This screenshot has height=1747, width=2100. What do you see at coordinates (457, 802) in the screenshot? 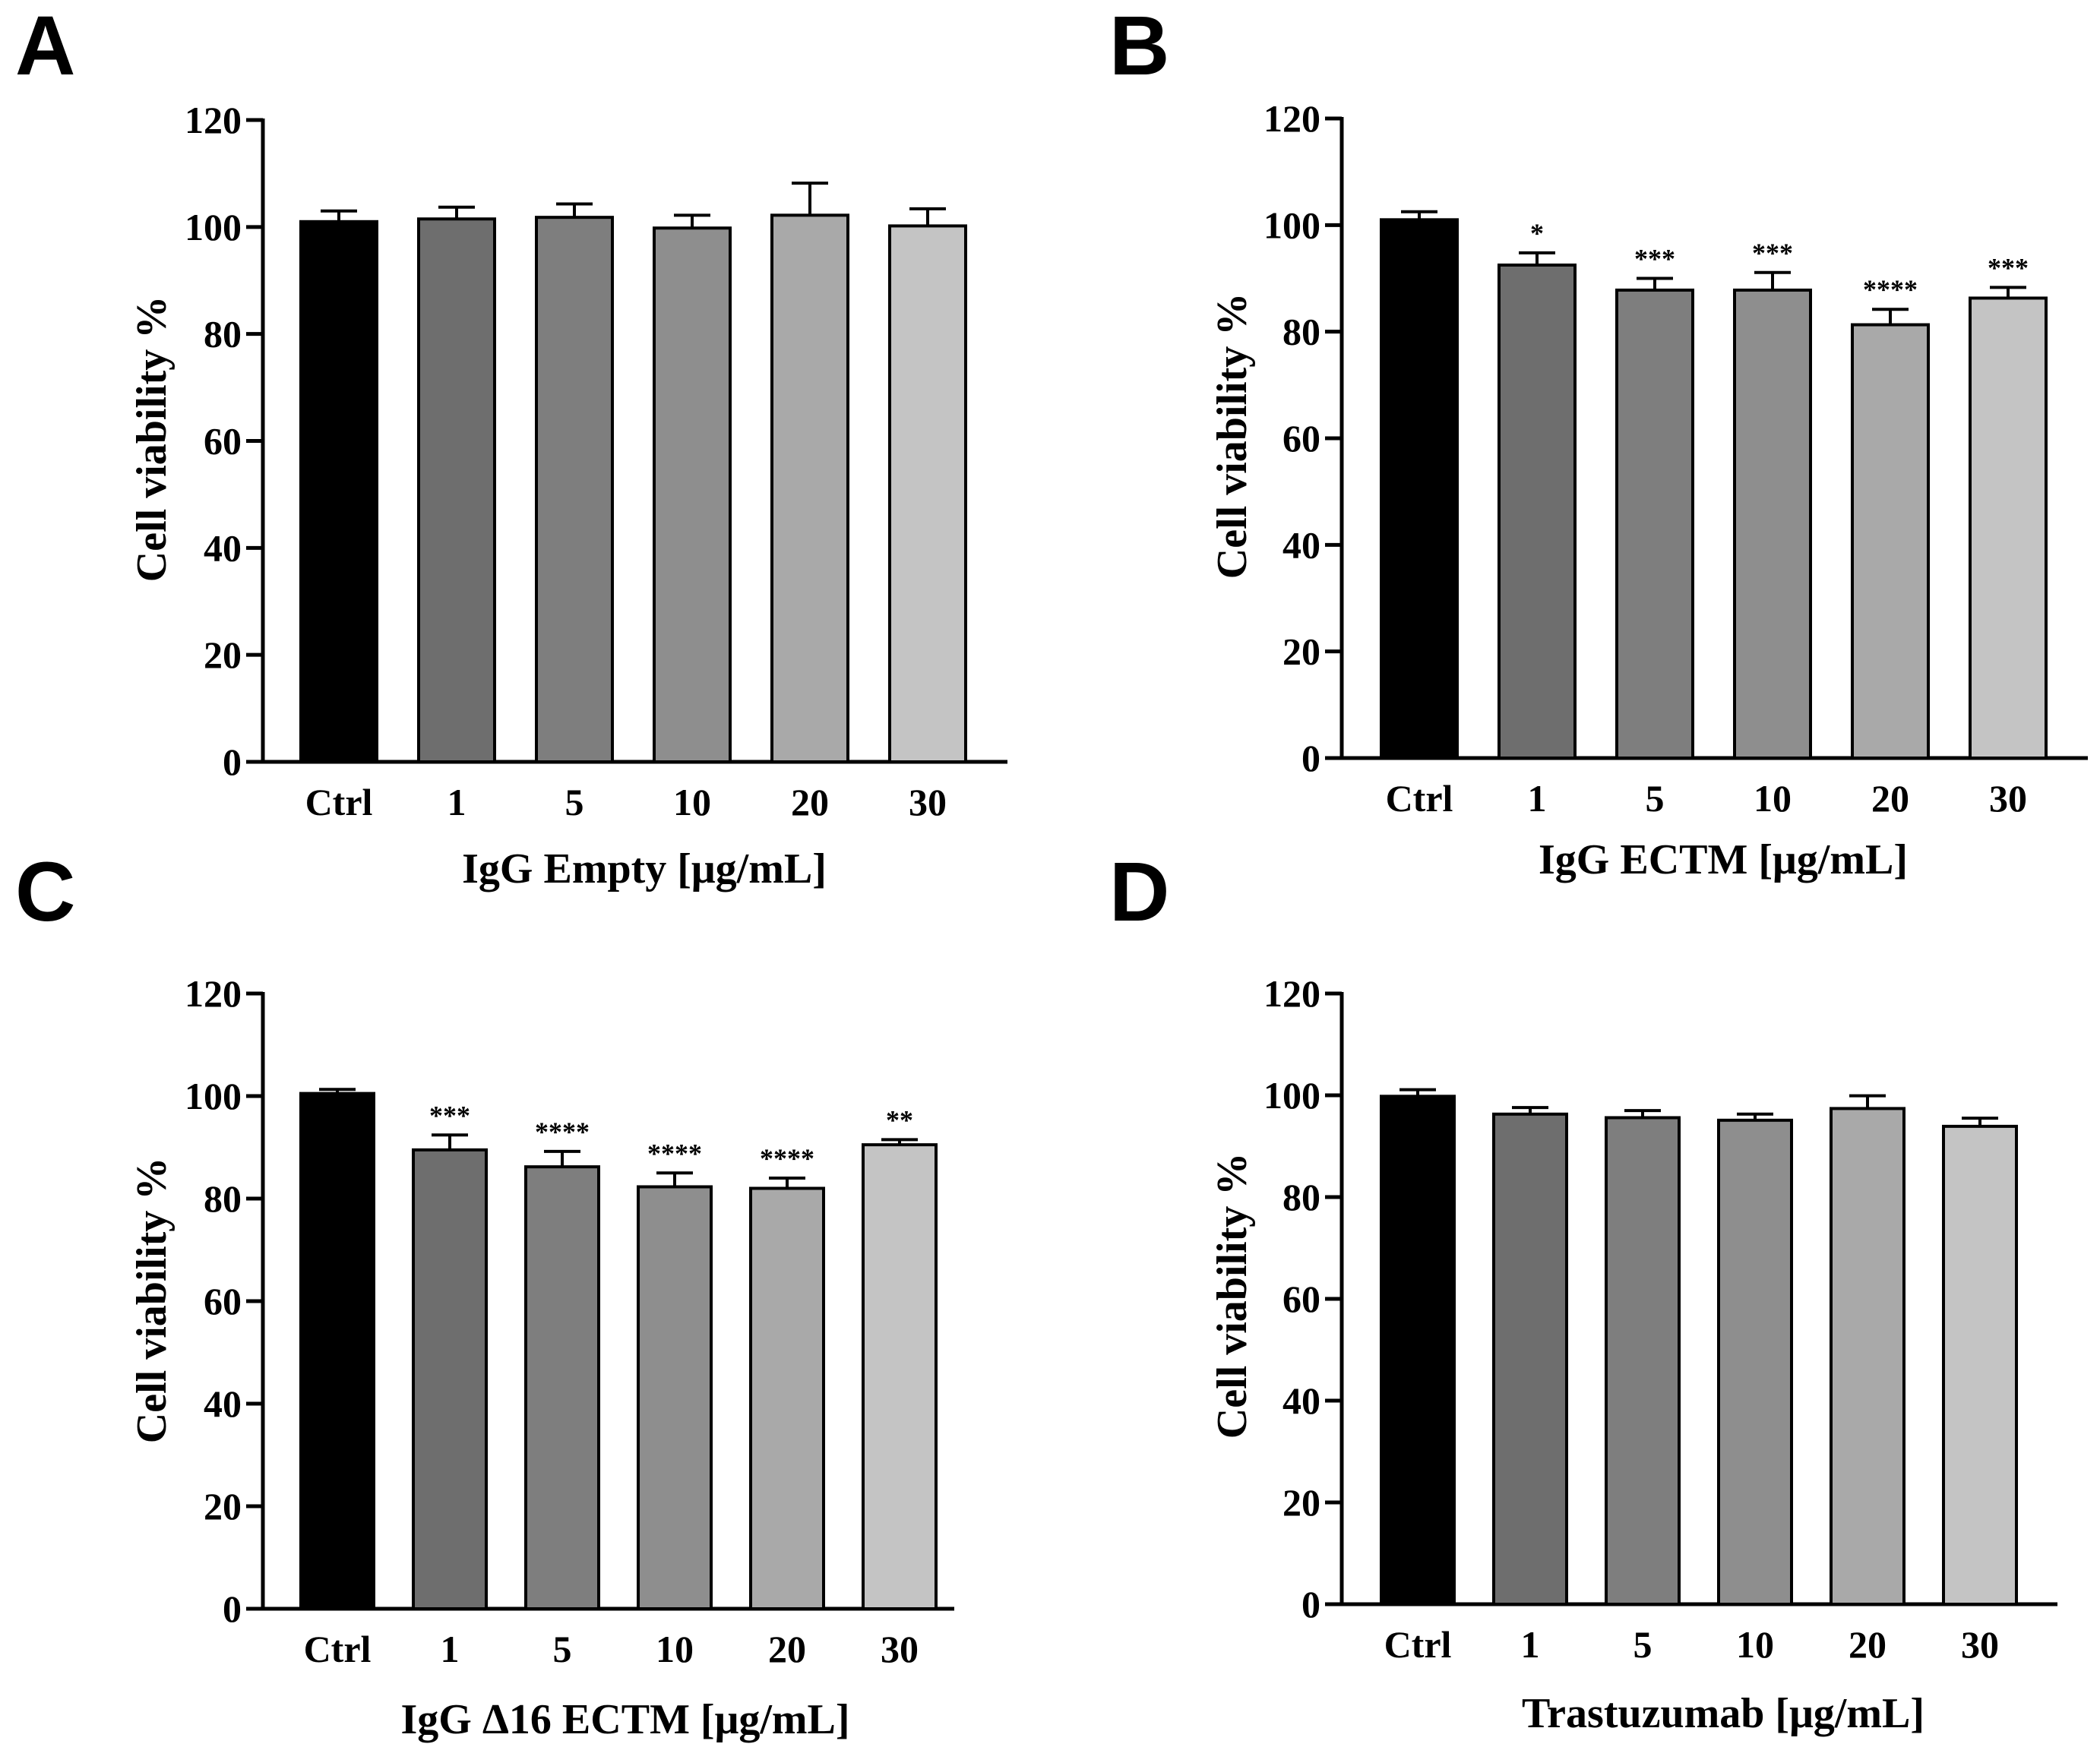
I see `panel-a-x-tick-label: 1` at bounding box center [457, 802].